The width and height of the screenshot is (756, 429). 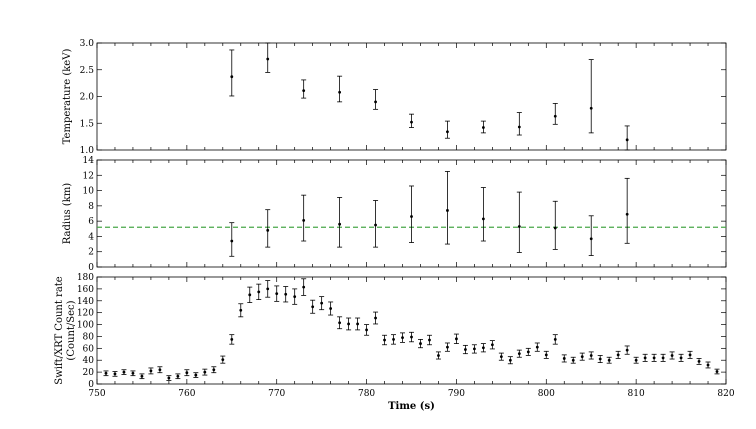 I want to click on radius-y-tick-label: 6, so click(x=91, y=222).